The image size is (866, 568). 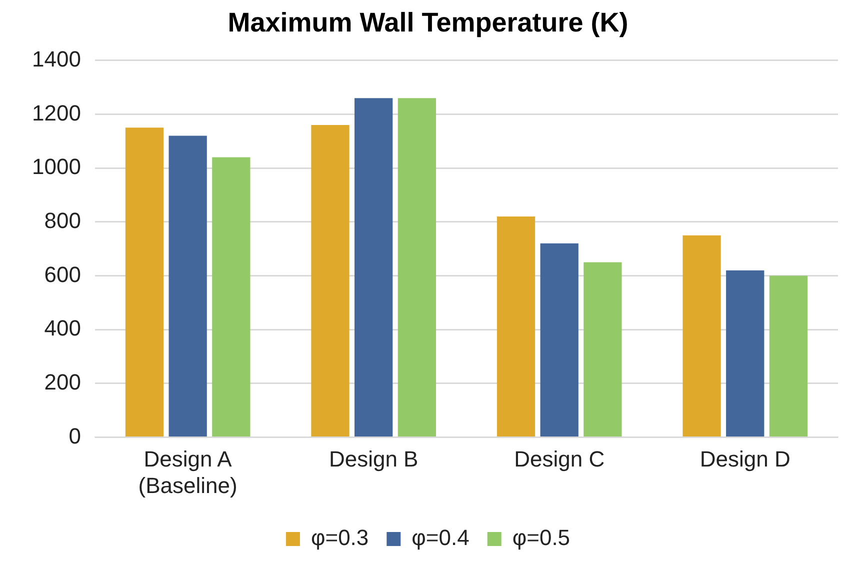 What do you see at coordinates (745, 459) in the screenshot?
I see `x-tick-label: Design D` at bounding box center [745, 459].